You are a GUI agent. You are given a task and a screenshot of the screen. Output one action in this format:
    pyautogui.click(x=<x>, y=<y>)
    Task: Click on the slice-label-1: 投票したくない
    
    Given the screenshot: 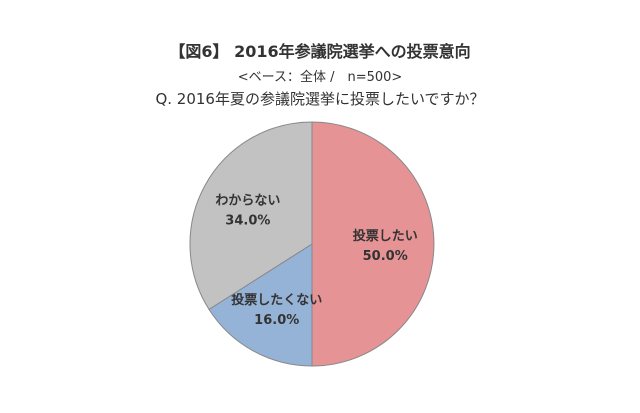 What is the action you would take?
    pyautogui.click(x=276, y=300)
    